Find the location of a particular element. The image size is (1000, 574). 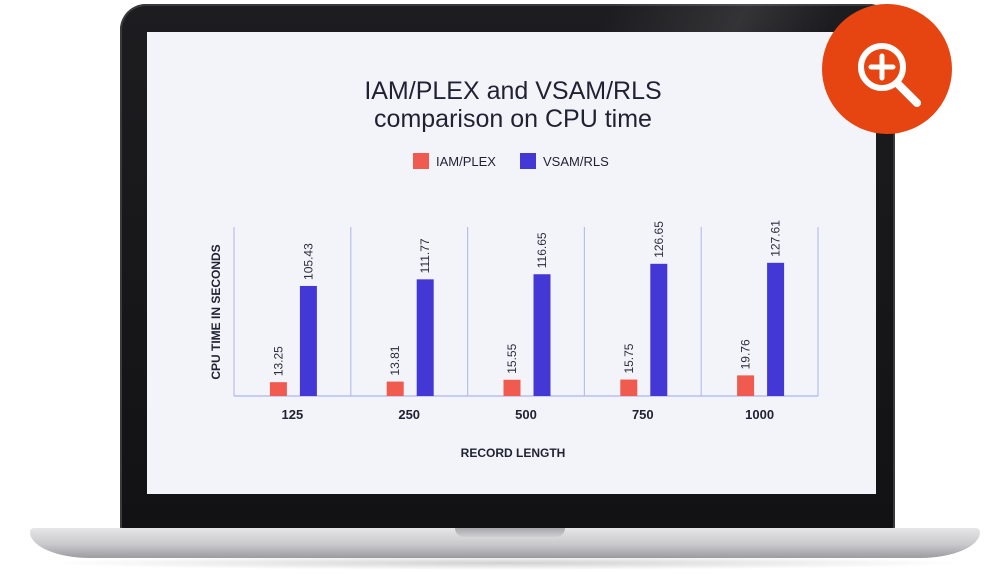

data-label-vsam-1000: 127.61 is located at coordinates (776, 238).